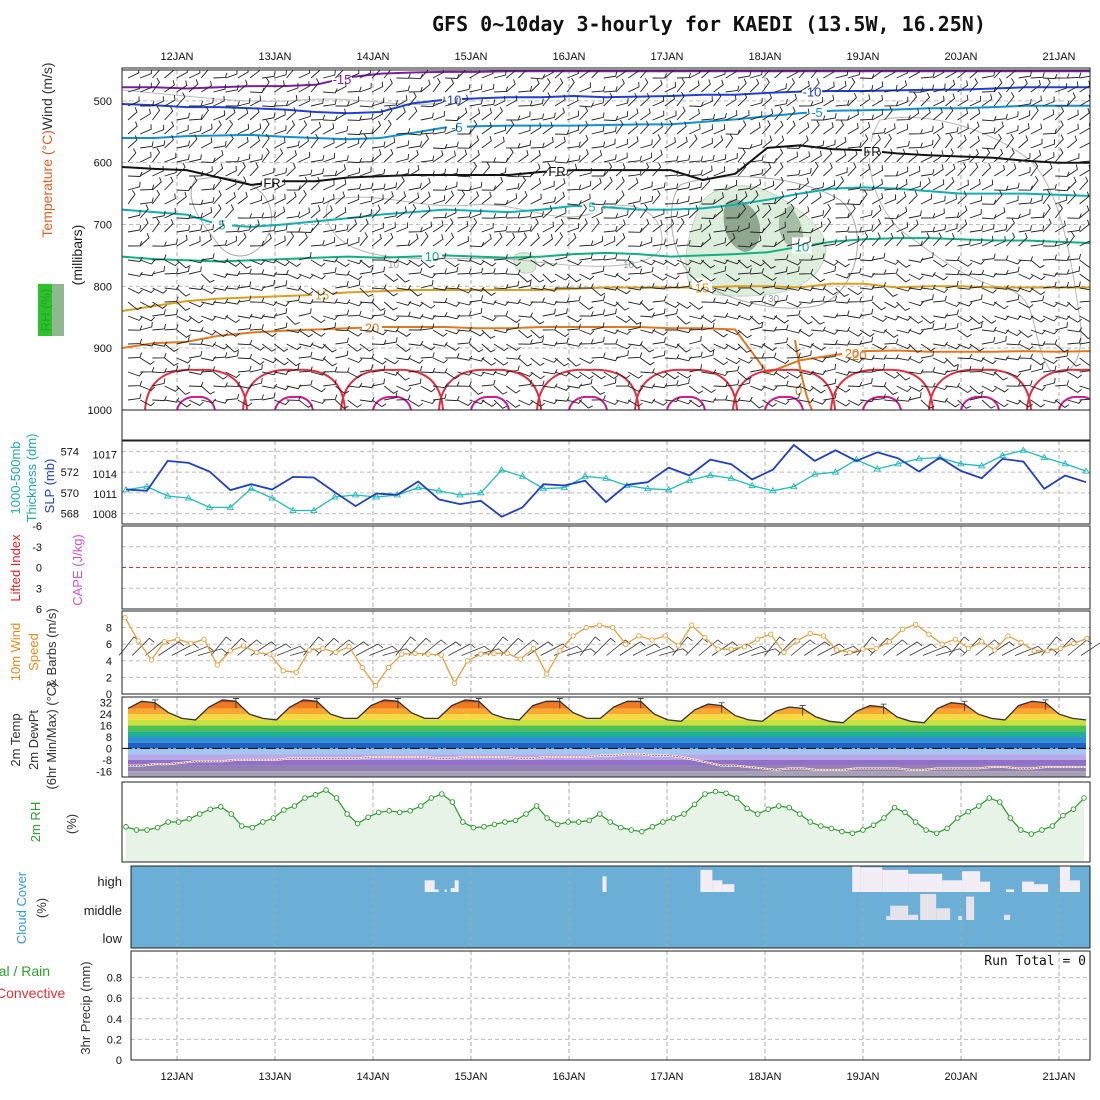  I want to click on wind-ylabel-3: & Barbs (m/s), so click(51, 647).